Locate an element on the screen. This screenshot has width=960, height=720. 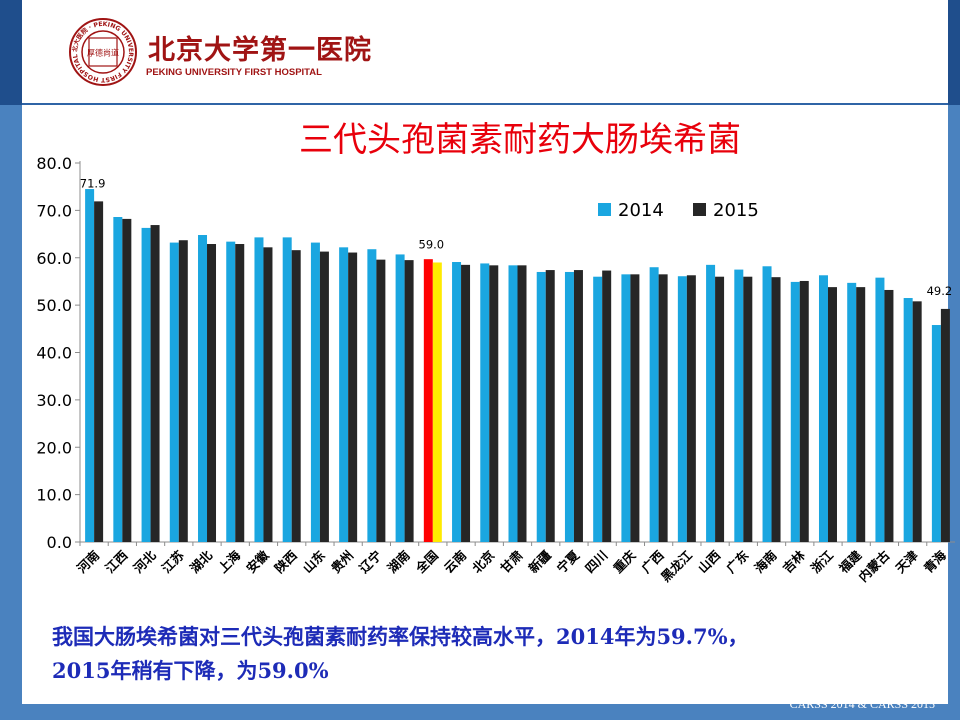
hospital-name-en: PEKING UNIVERSITY FIRST HOSPITAL is located at coordinates (234, 72).